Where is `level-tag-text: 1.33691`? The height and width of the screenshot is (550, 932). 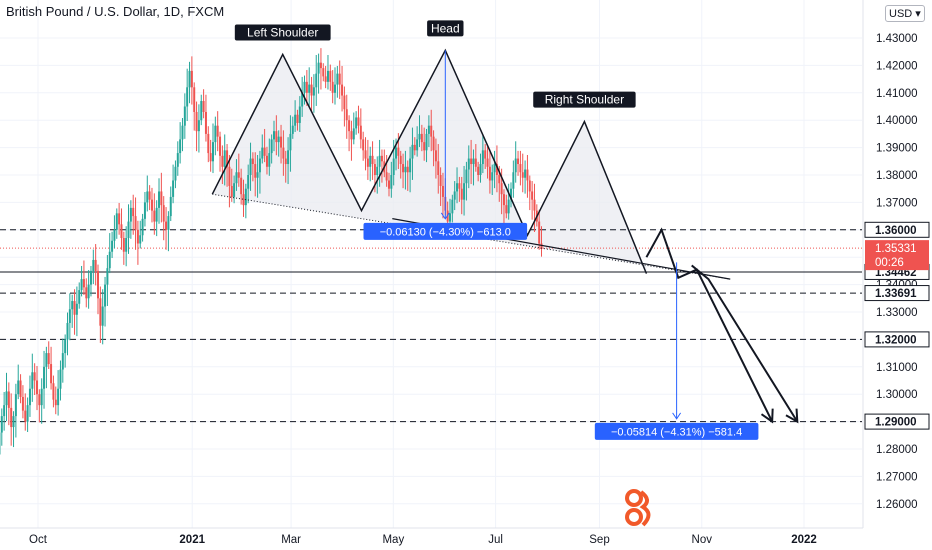
level-tag-text: 1.33691 is located at coordinates (896, 294).